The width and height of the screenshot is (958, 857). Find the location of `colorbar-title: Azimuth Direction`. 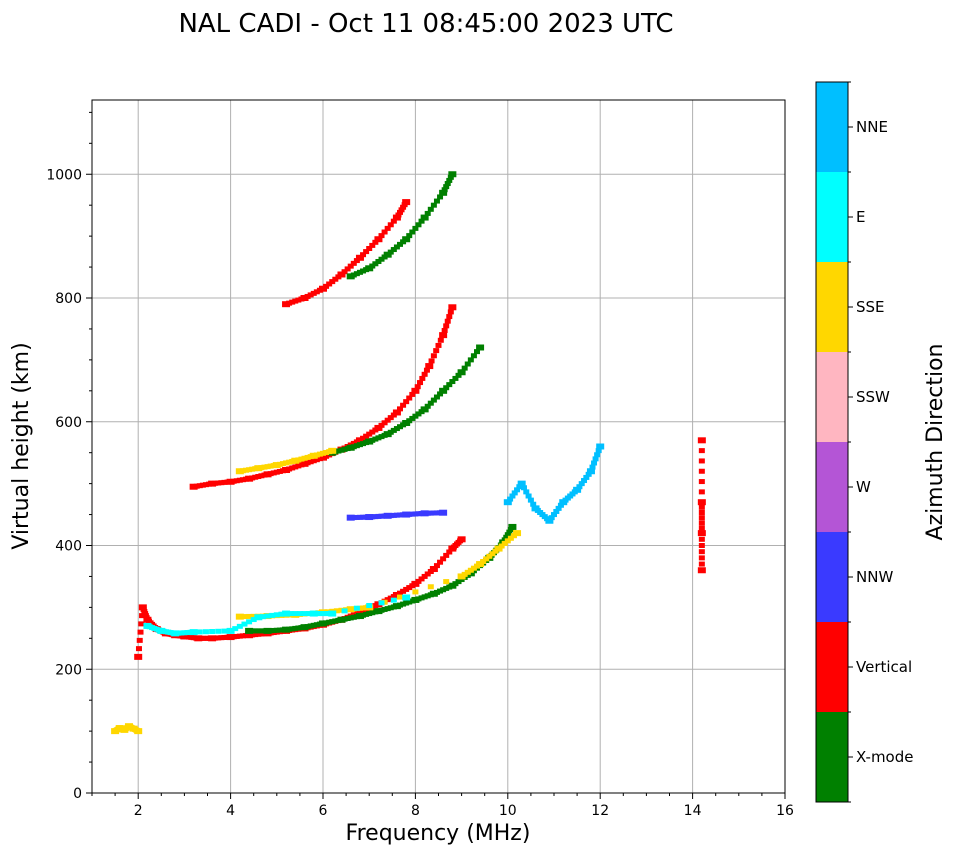

colorbar-title: Azimuth Direction is located at coordinates (935, 441).